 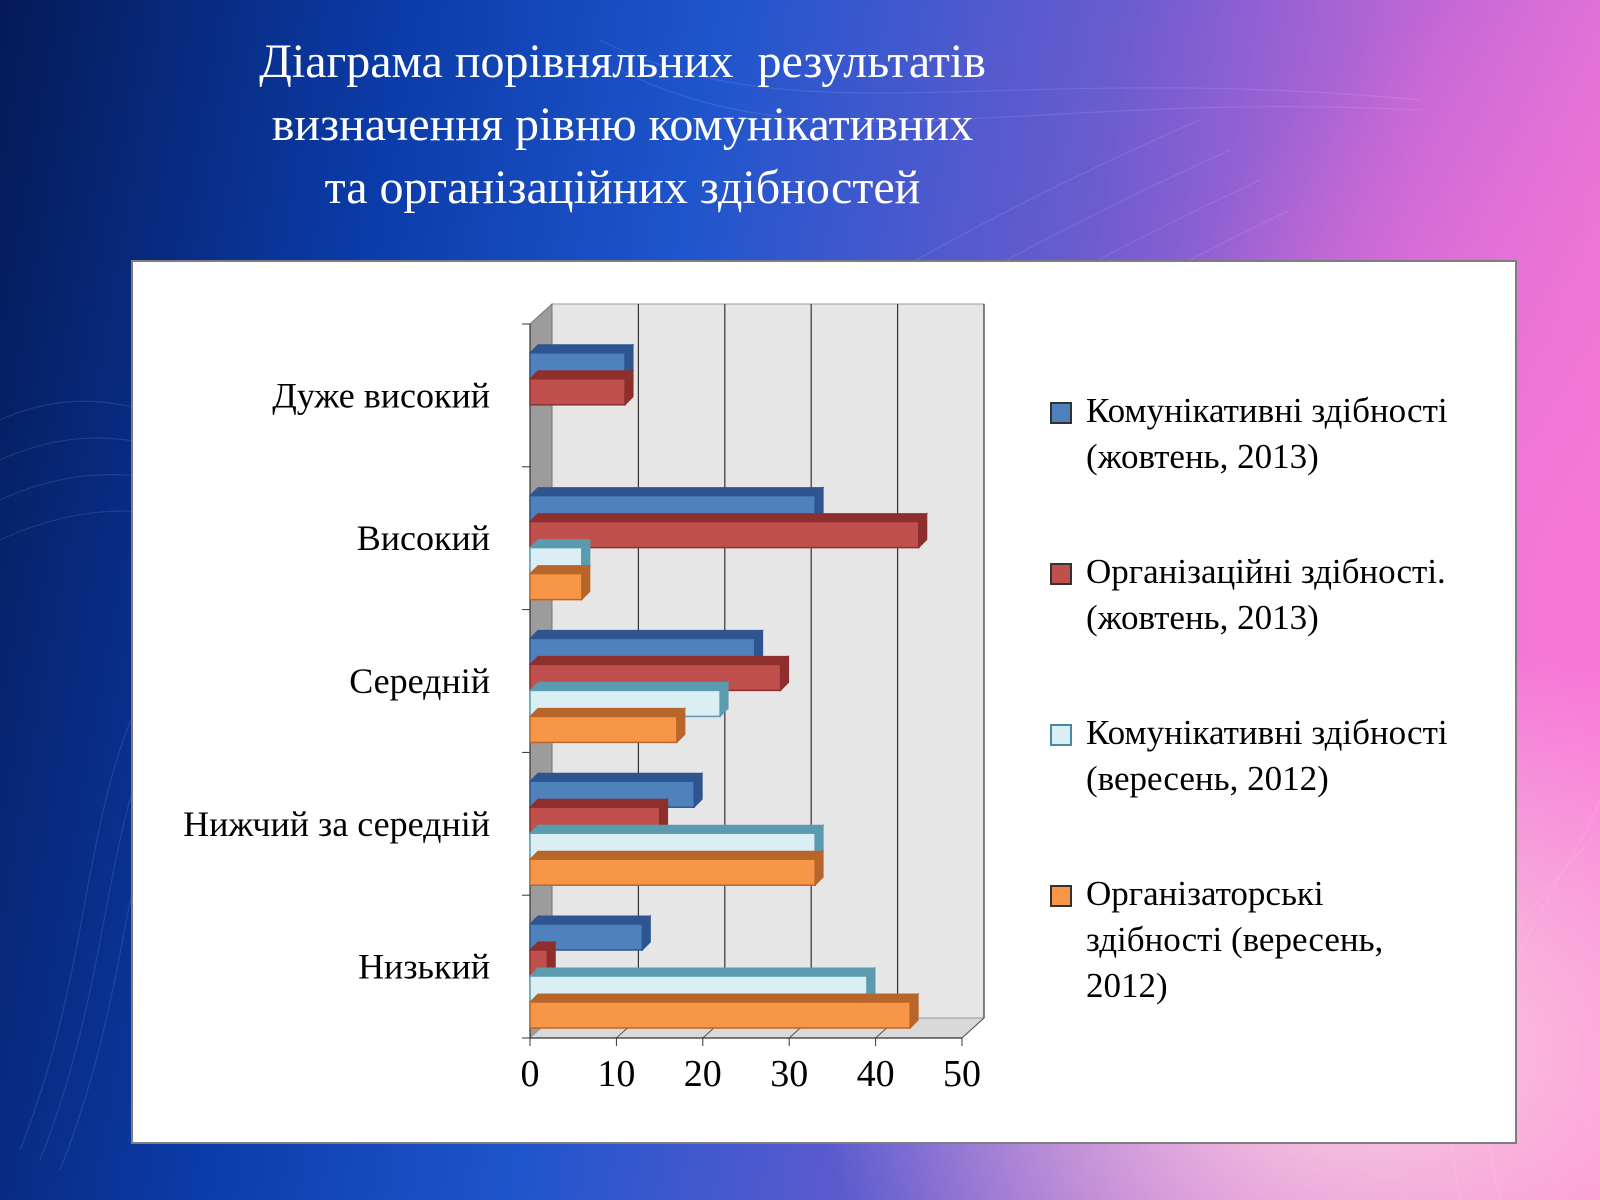 I want to click on legend-label-line: Організаторські, so click(x=1205, y=893).